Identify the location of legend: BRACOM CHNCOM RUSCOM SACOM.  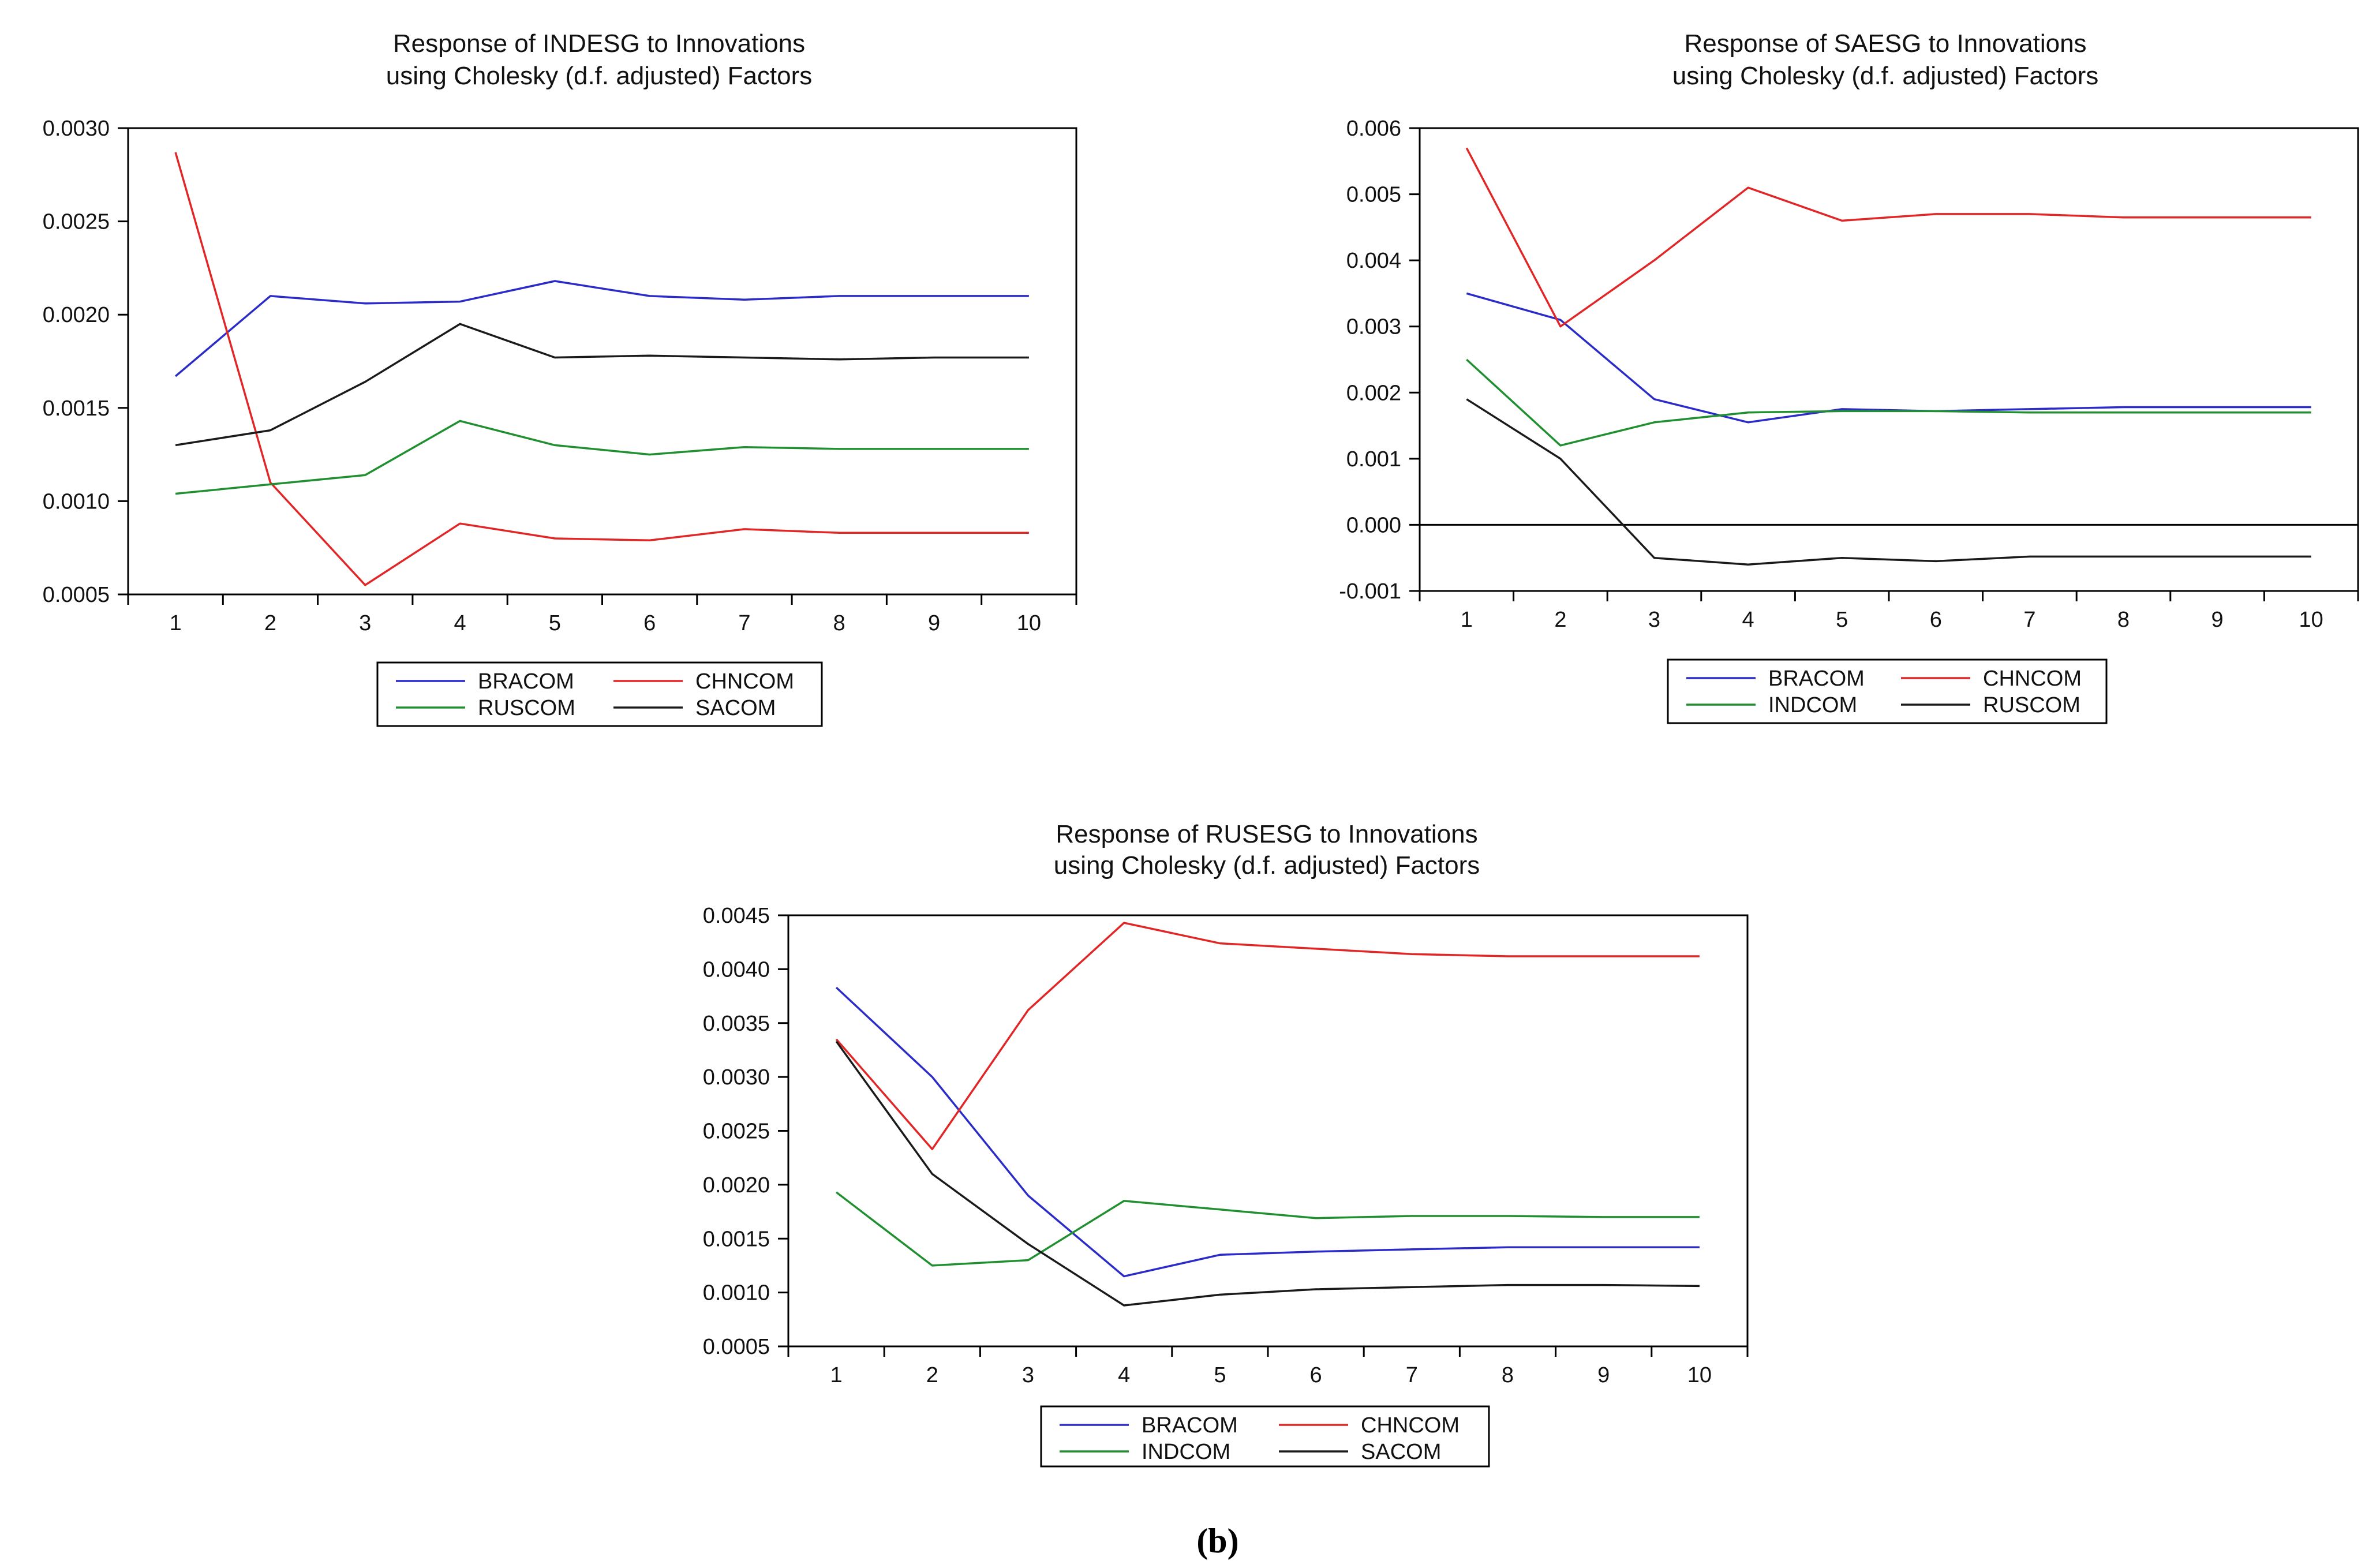
(599, 694).